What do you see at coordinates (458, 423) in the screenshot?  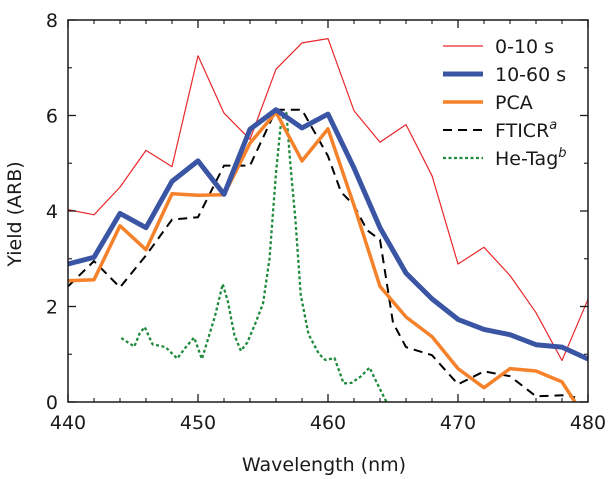 I see `x-tick-label: 470` at bounding box center [458, 423].